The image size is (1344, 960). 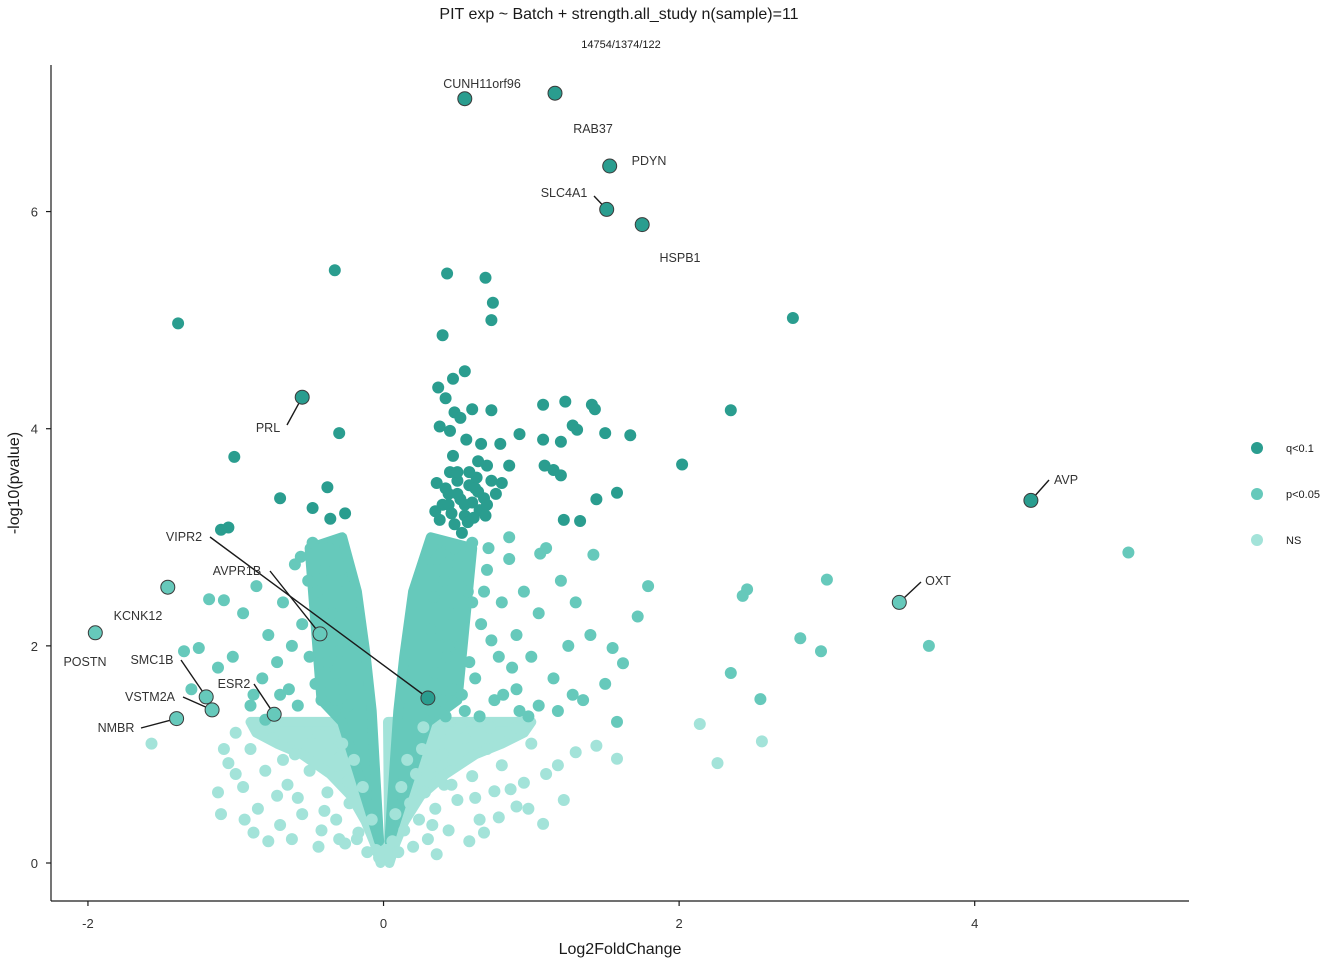 What do you see at coordinates (555, 93) in the screenshot?
I see `labeled-point-rab37` at bounding box center [555, 93].